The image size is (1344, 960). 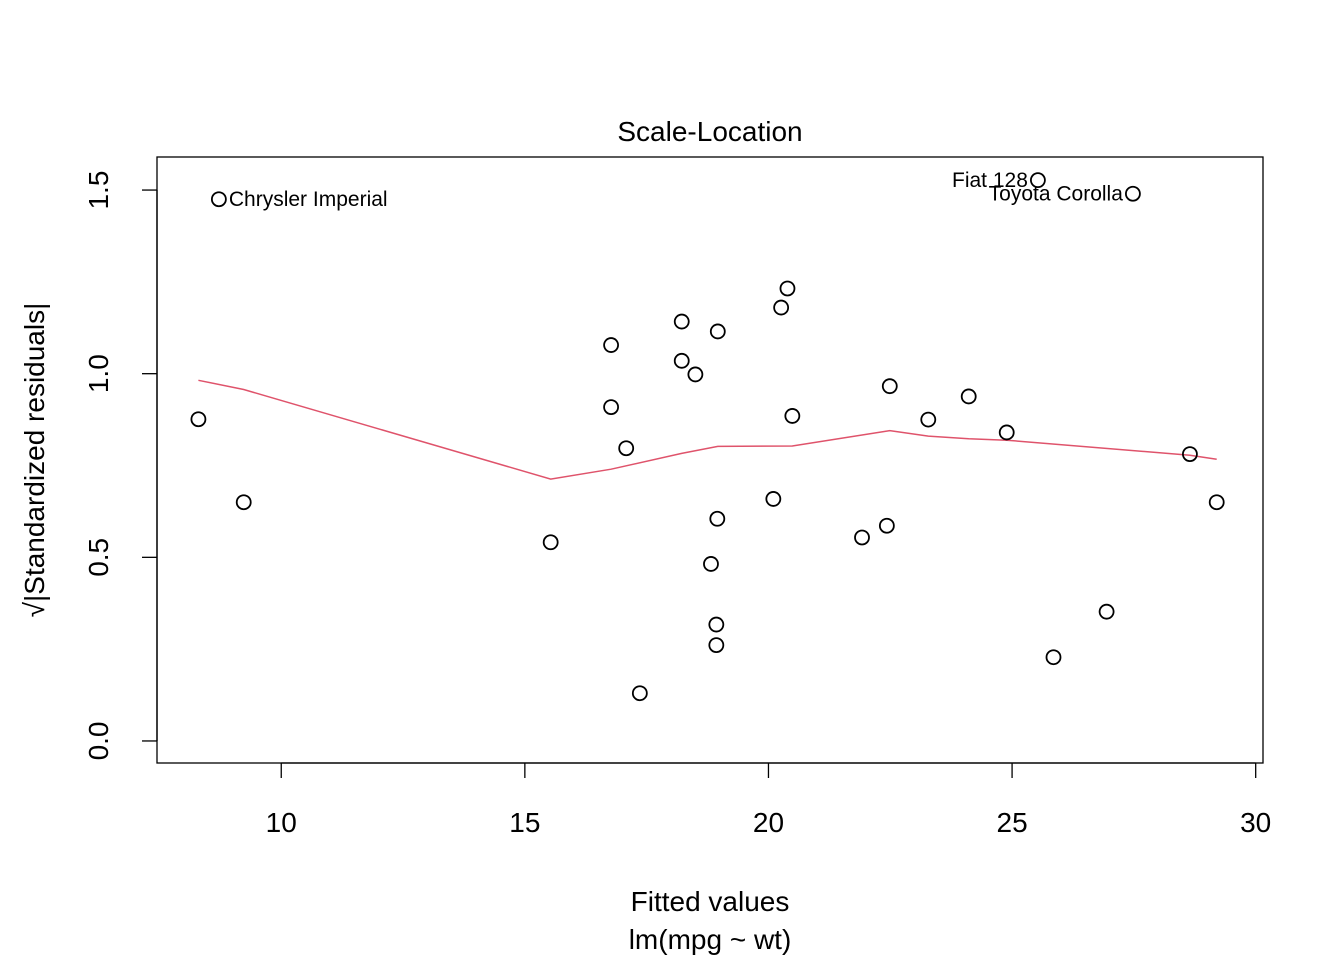 I want to click on point-annotation: Chrysler Imperial, so click(x=308, y=199).